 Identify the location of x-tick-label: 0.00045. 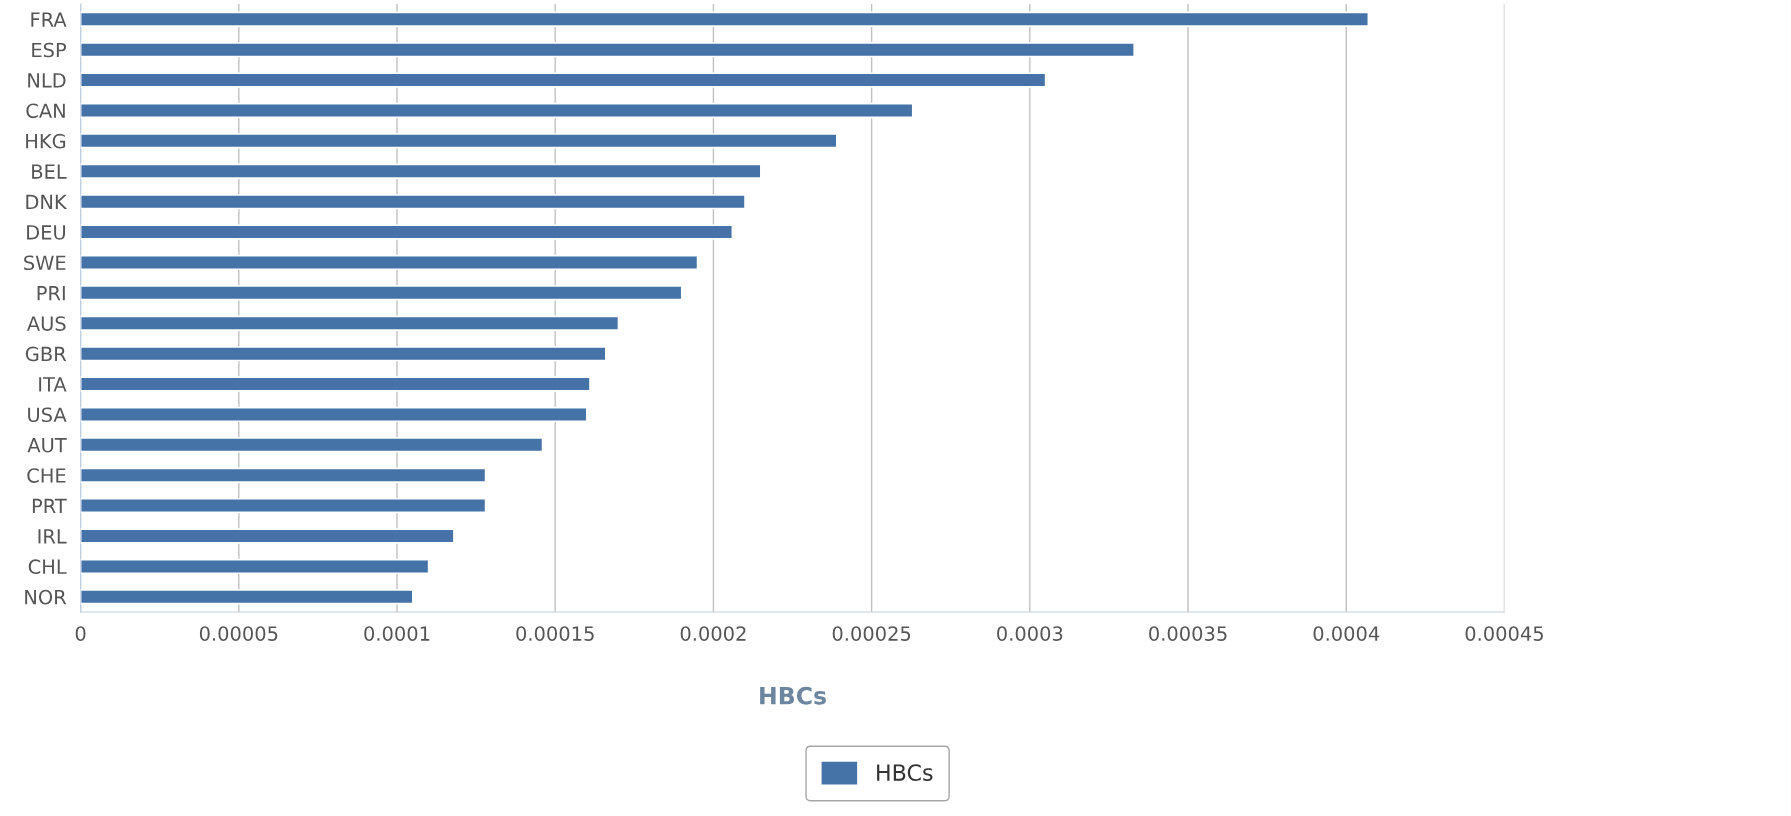
(1504, 633).